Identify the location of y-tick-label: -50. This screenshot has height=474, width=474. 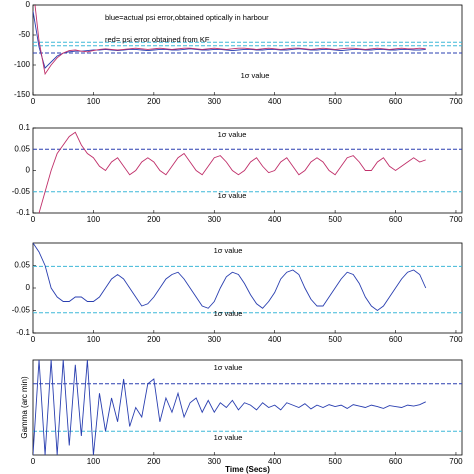
(24, 34).